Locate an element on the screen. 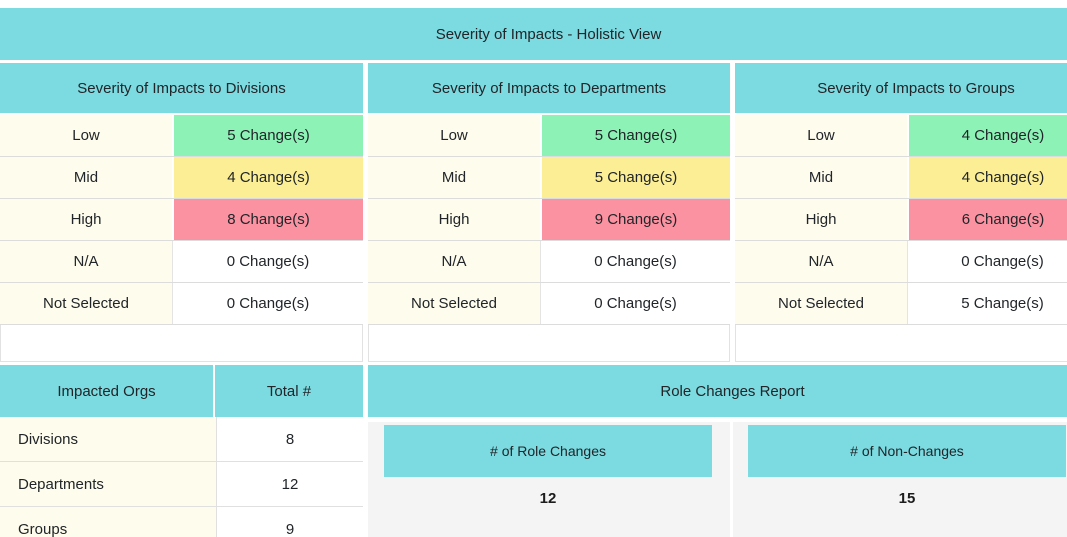 The image size is (1067, 537). severity-row-high: High 6 Change(s) is located at coordinates (901, 220).